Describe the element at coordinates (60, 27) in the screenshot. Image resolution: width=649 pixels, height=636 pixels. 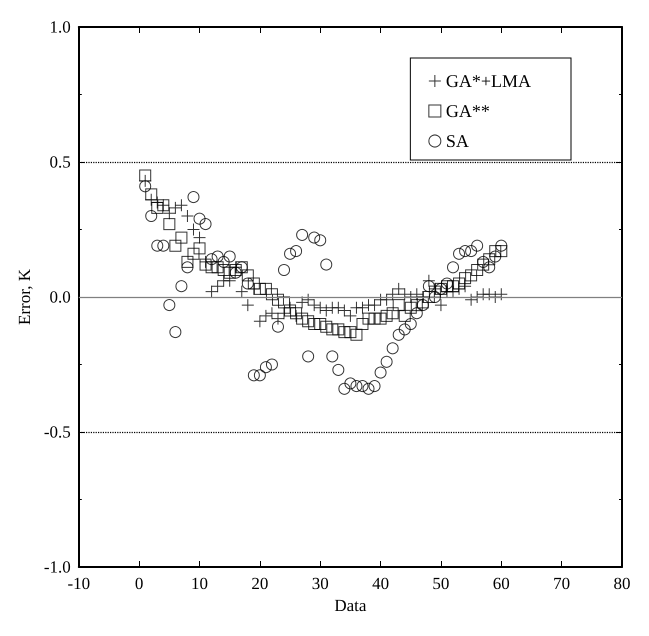
I see `y-tick-label: 1.0` at that location.